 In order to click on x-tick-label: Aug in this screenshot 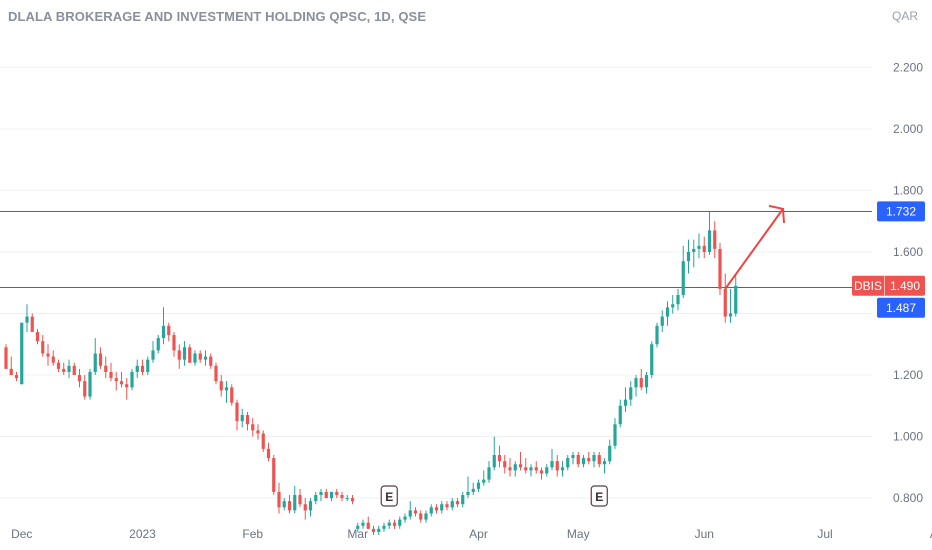, I will do `click(931, 534)`.